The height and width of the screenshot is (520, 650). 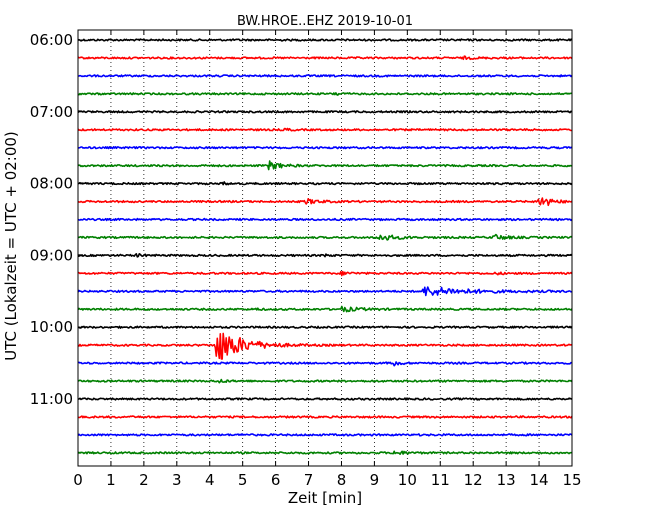 I want to click on x-tick-label: 2, so click(x=144, y=480).